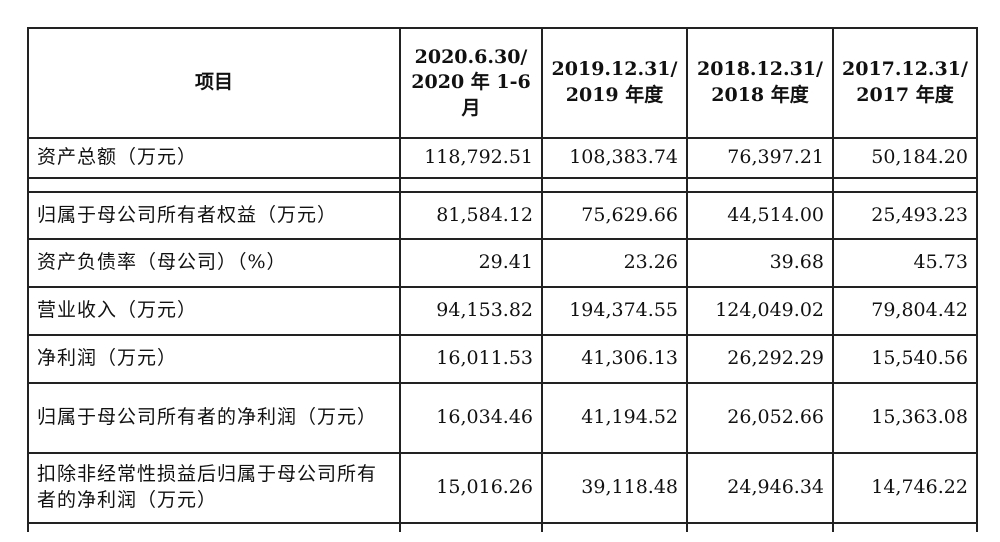 The image size is (1000, 542). Describe the element at coordinates (214, 359) in the screenshot. I see `row-label: 净利润（万元）` at that location.